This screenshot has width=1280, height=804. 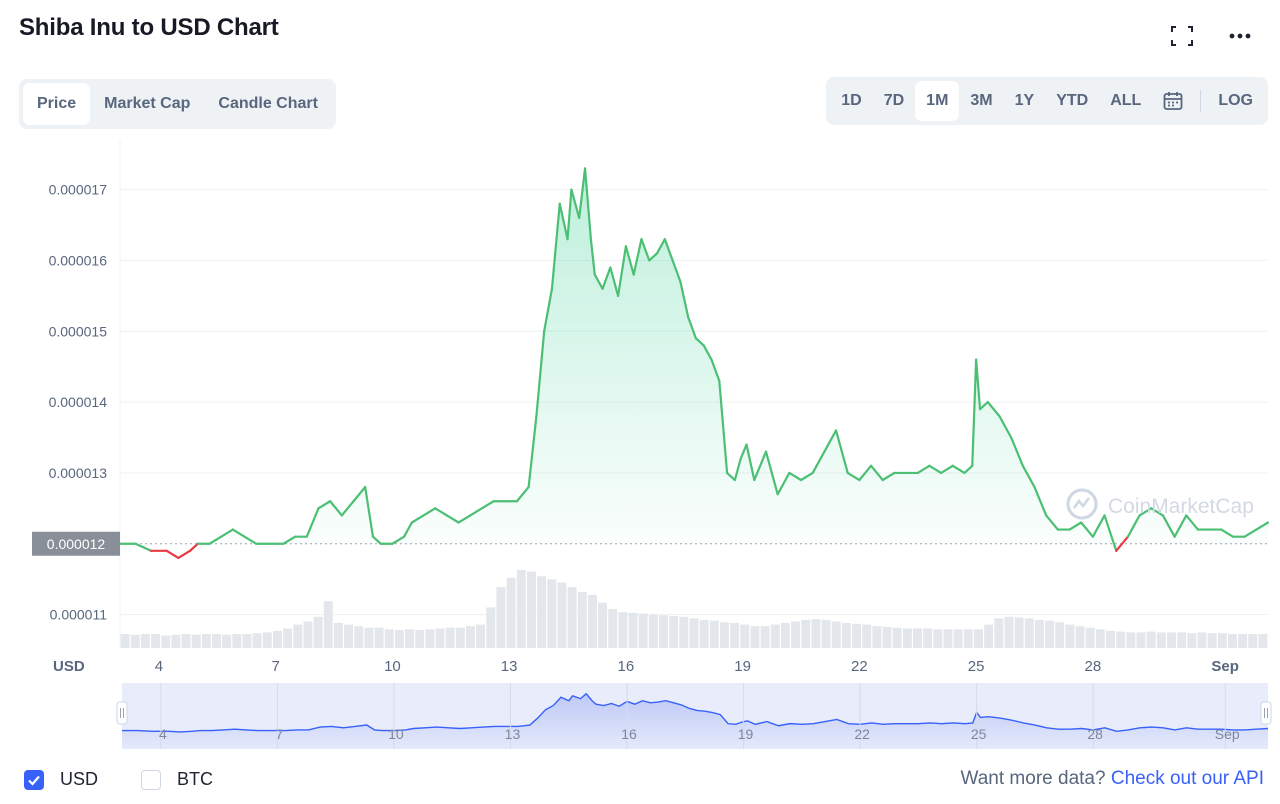 I want to click on y-tick-label: 0.000011, so click(x=79, y=615).